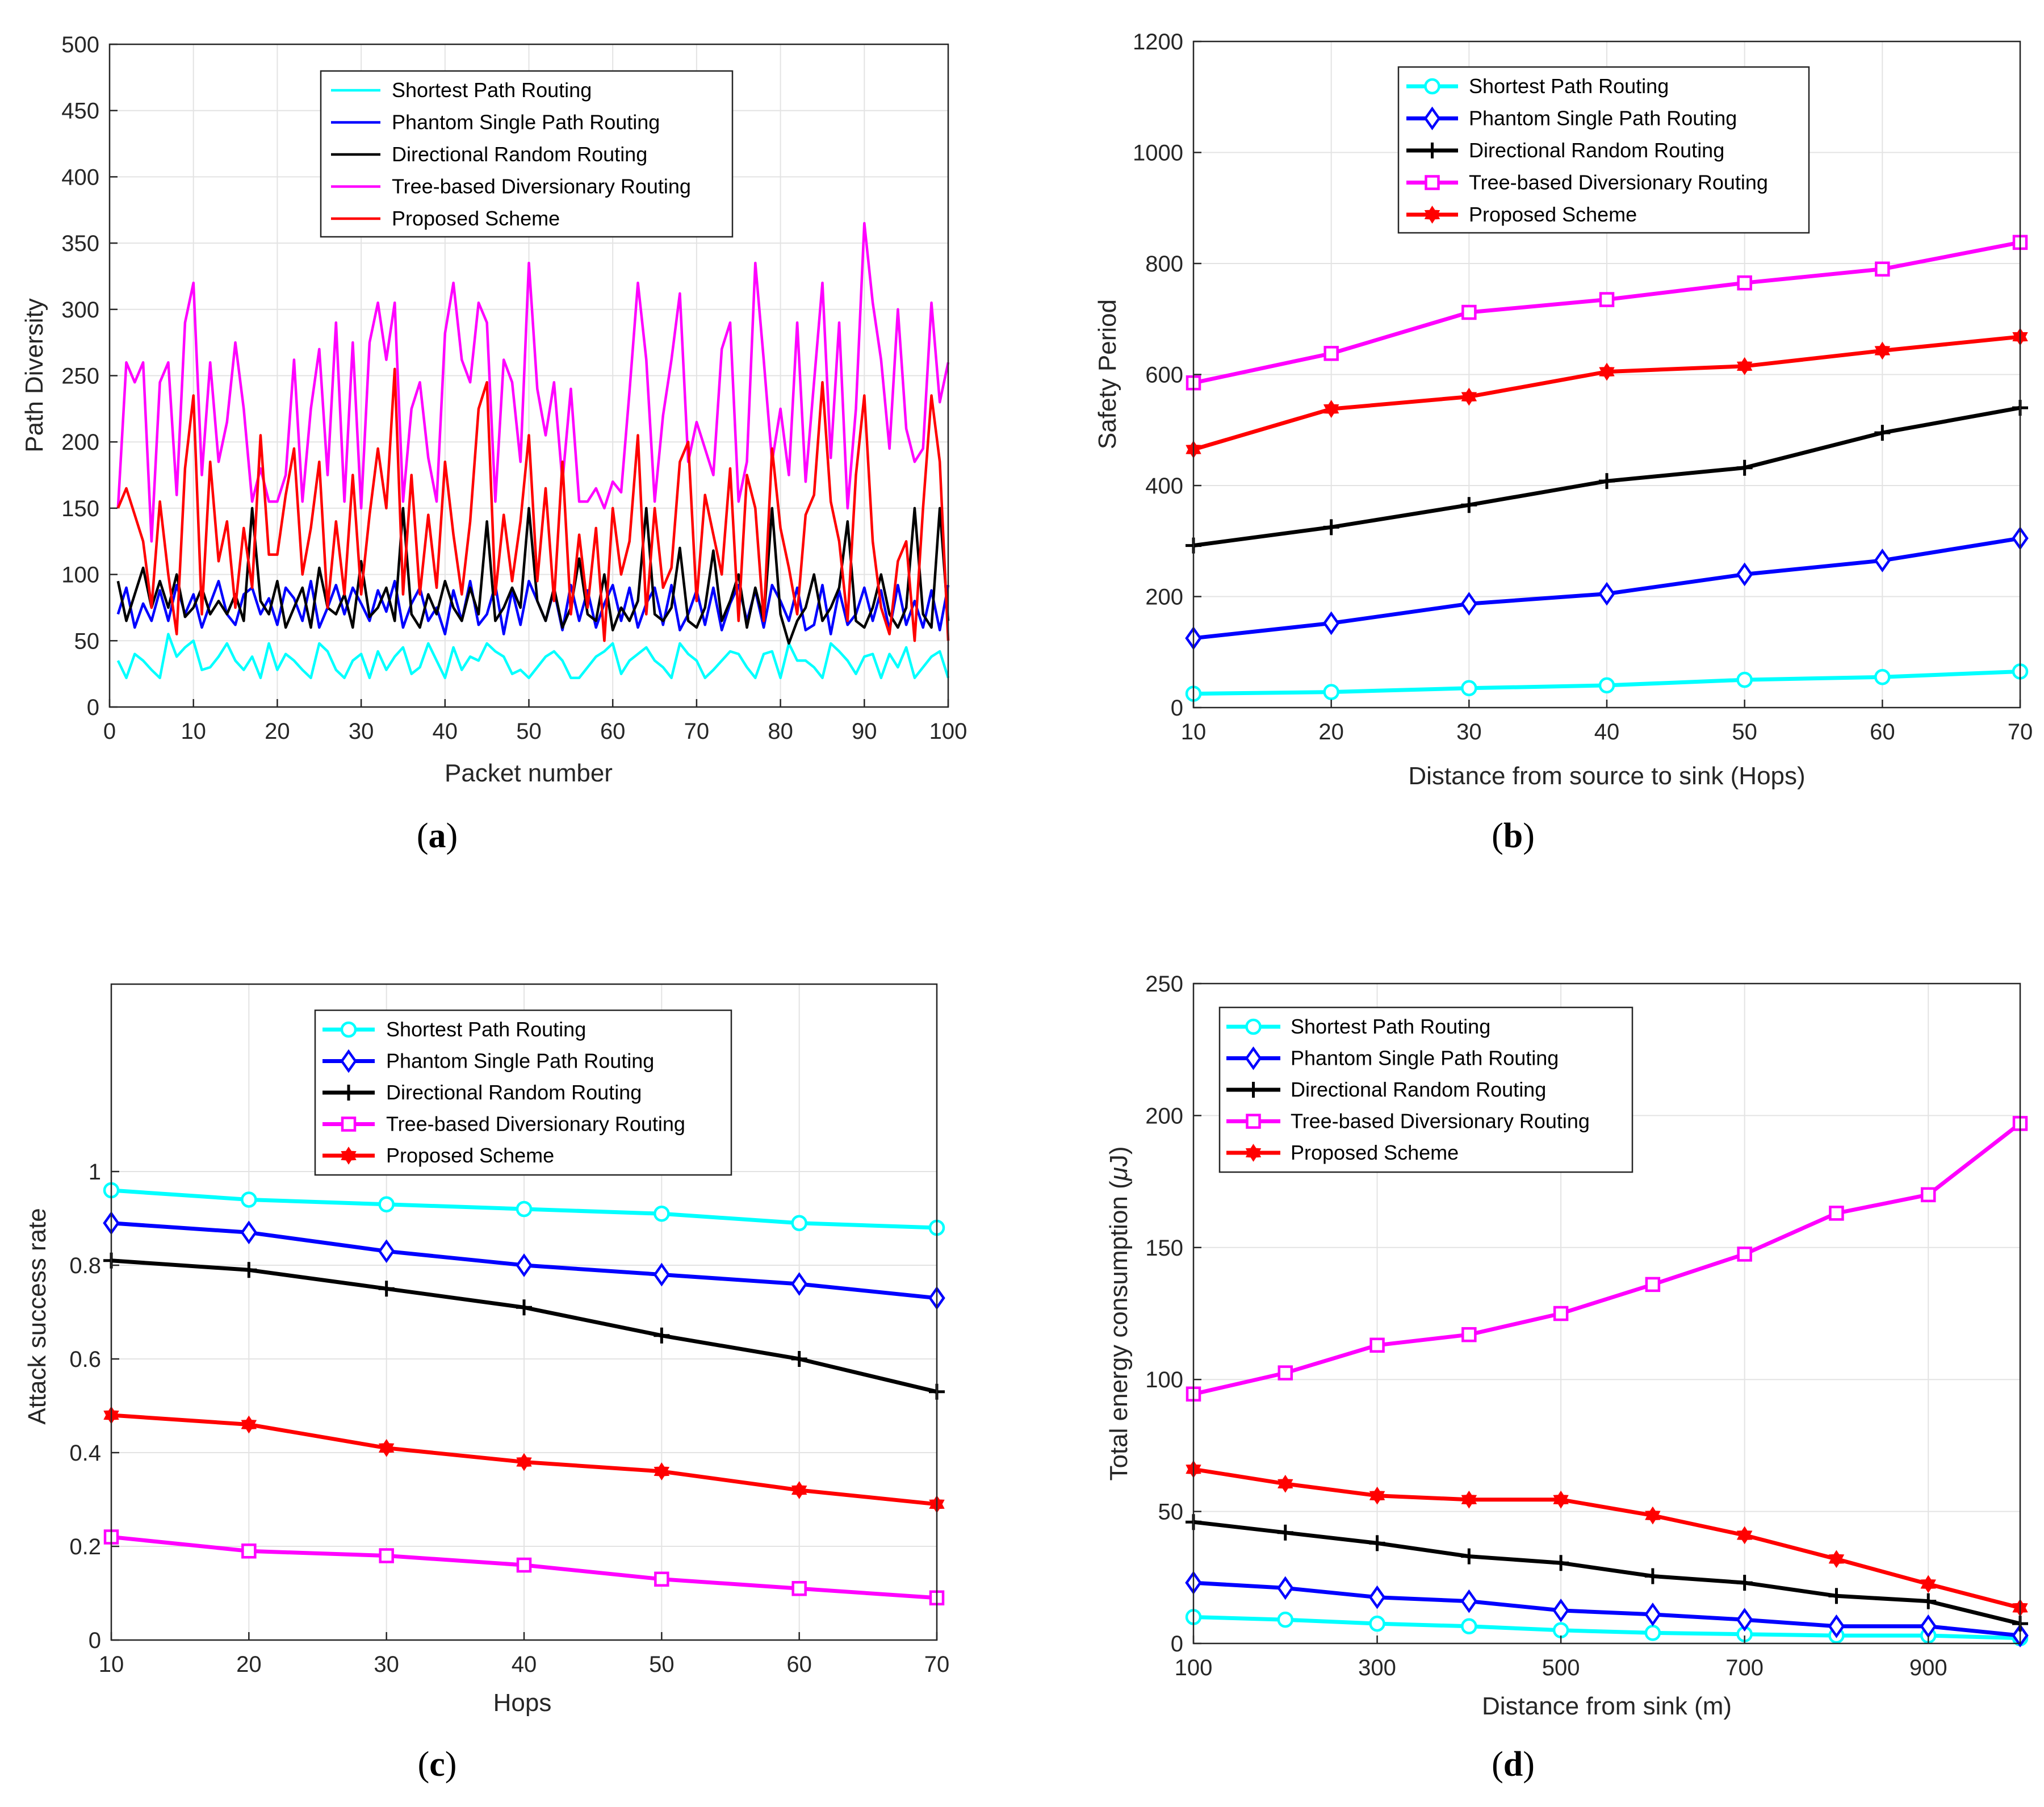 This screenshot has height=1807, width=2044. I want to click on panel-d-xlabel: Distance from sink (m), so click(1607, 1706).